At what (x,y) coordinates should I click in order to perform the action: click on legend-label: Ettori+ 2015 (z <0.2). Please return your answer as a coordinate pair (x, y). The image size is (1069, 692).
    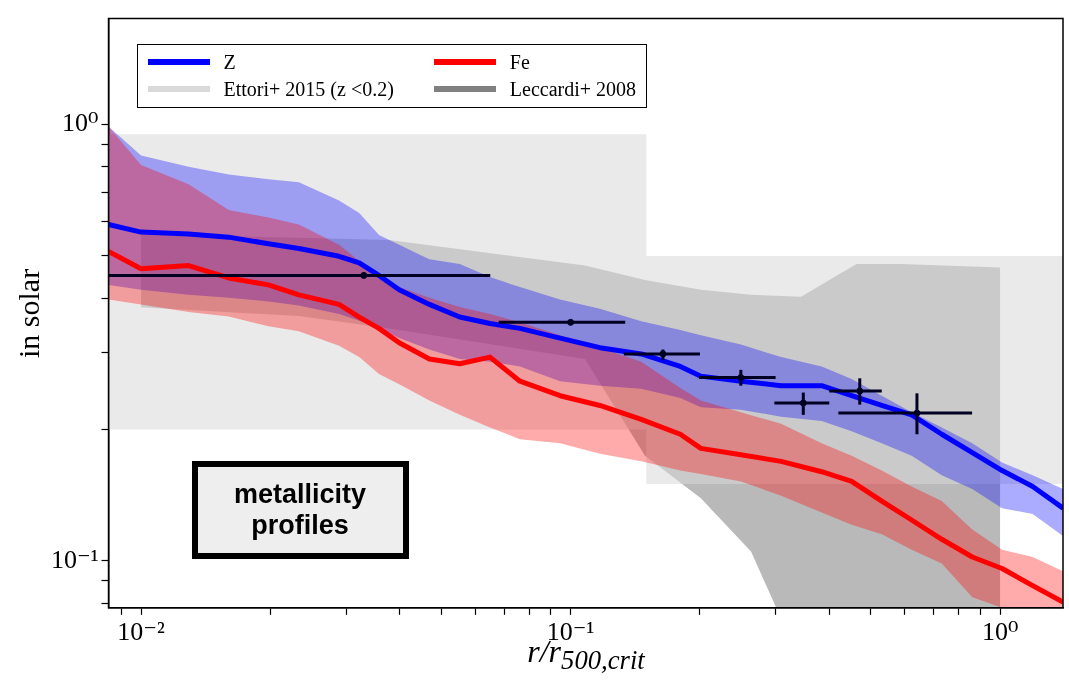
    Looking at the image, I should click on (308, 89).